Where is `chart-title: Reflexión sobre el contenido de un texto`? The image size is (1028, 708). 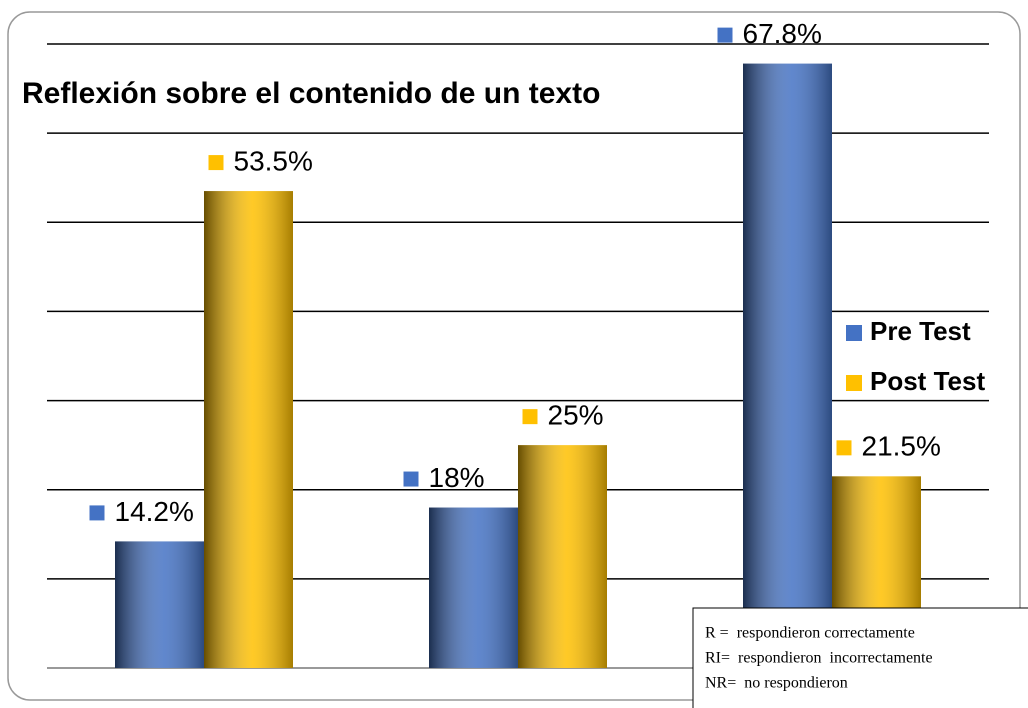 chart-title: Reflexión sobre el contenido de un texto is located at coordinates (311, 93).